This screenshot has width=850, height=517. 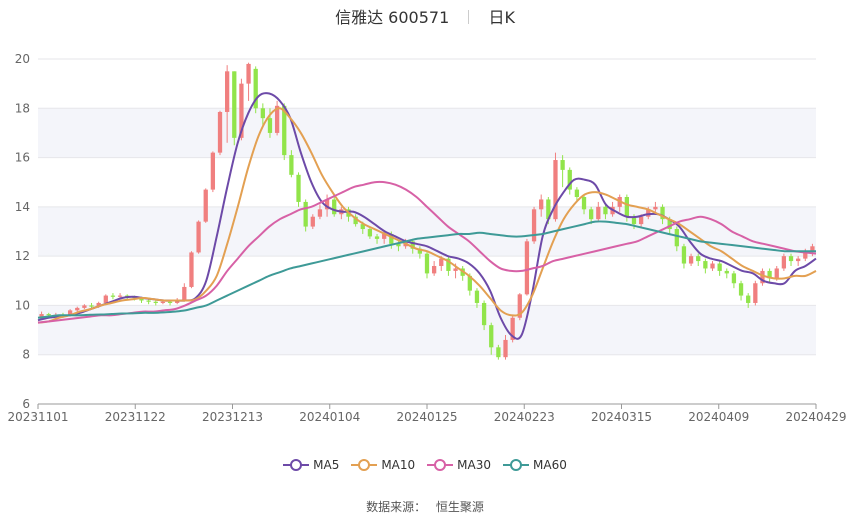 I want to click on legend-label: MA10, so click(x=398, y=465).